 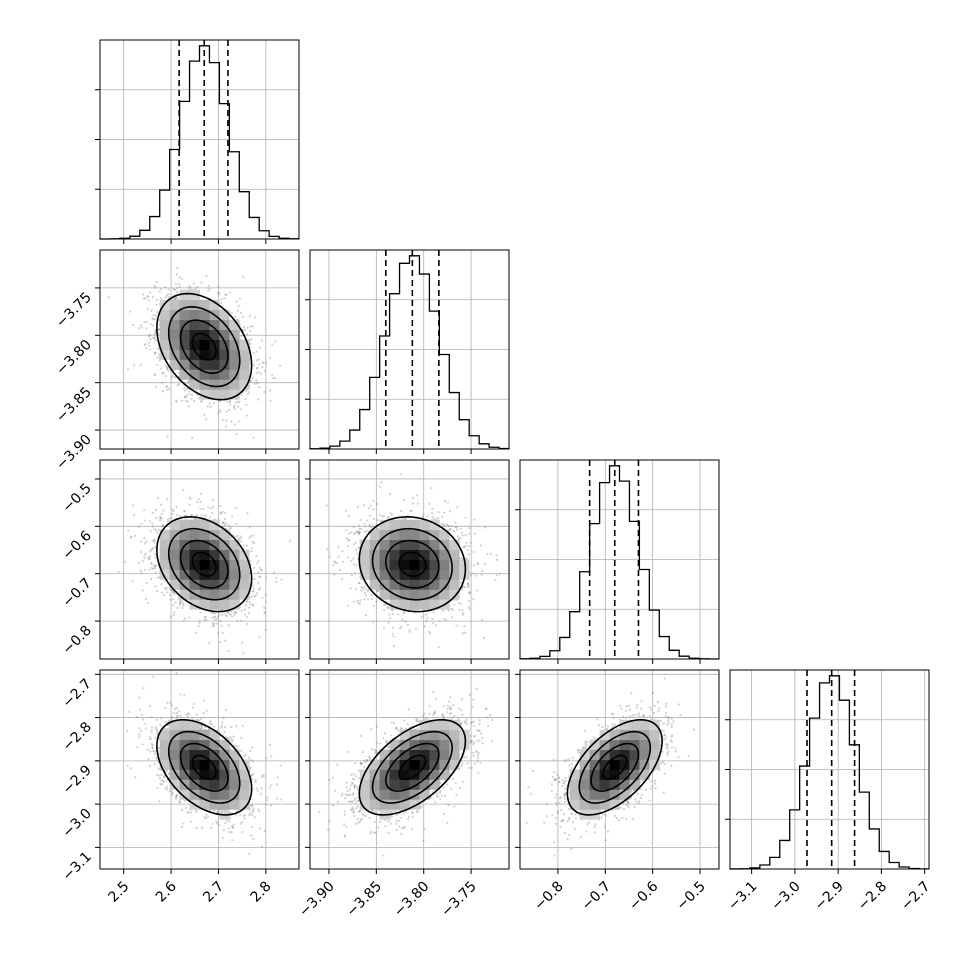 What do you see at coordinates (176, 361) in the screenshot?
I see `scatter-panel-1-0: −3.90−3.85−3.80−3.75` at bounding box center [176, 361].